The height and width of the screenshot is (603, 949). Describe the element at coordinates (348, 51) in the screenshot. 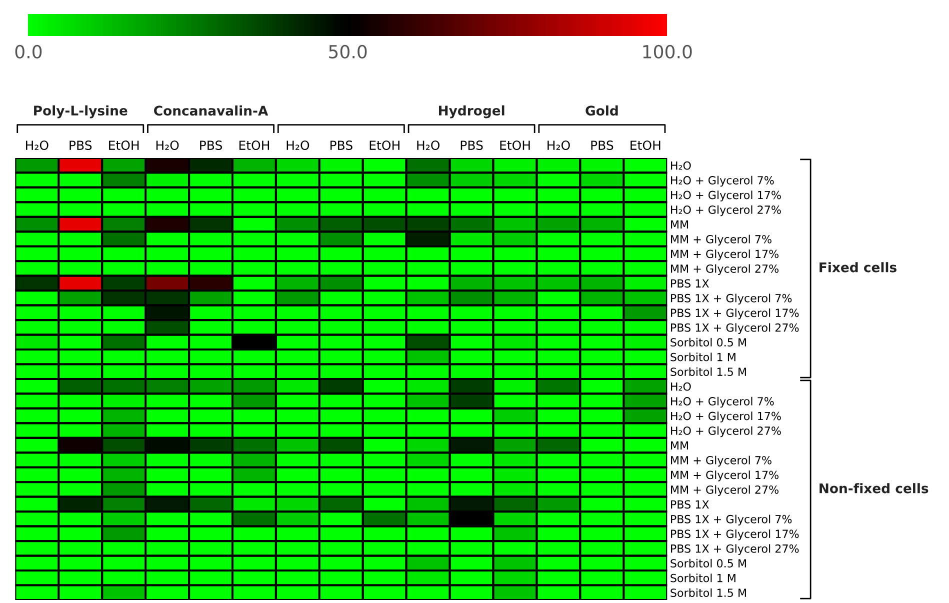

I see `color-bar-label: 50.0` at that location.